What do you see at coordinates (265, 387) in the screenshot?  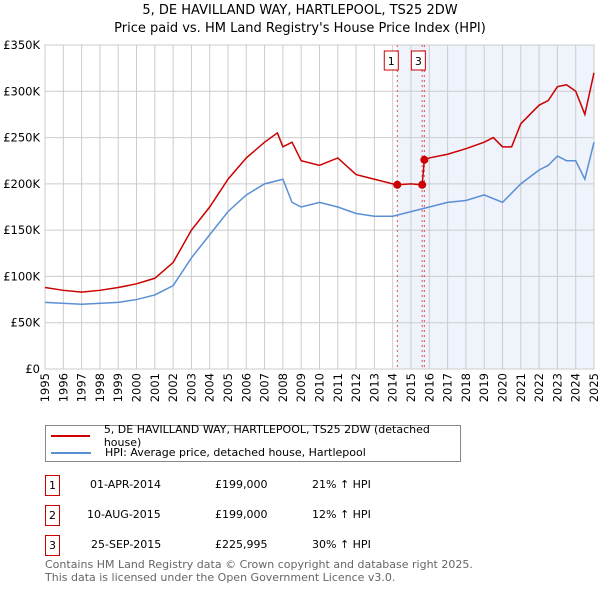 I see `x-tick-label: 2007` at bounding box center [265, 387].